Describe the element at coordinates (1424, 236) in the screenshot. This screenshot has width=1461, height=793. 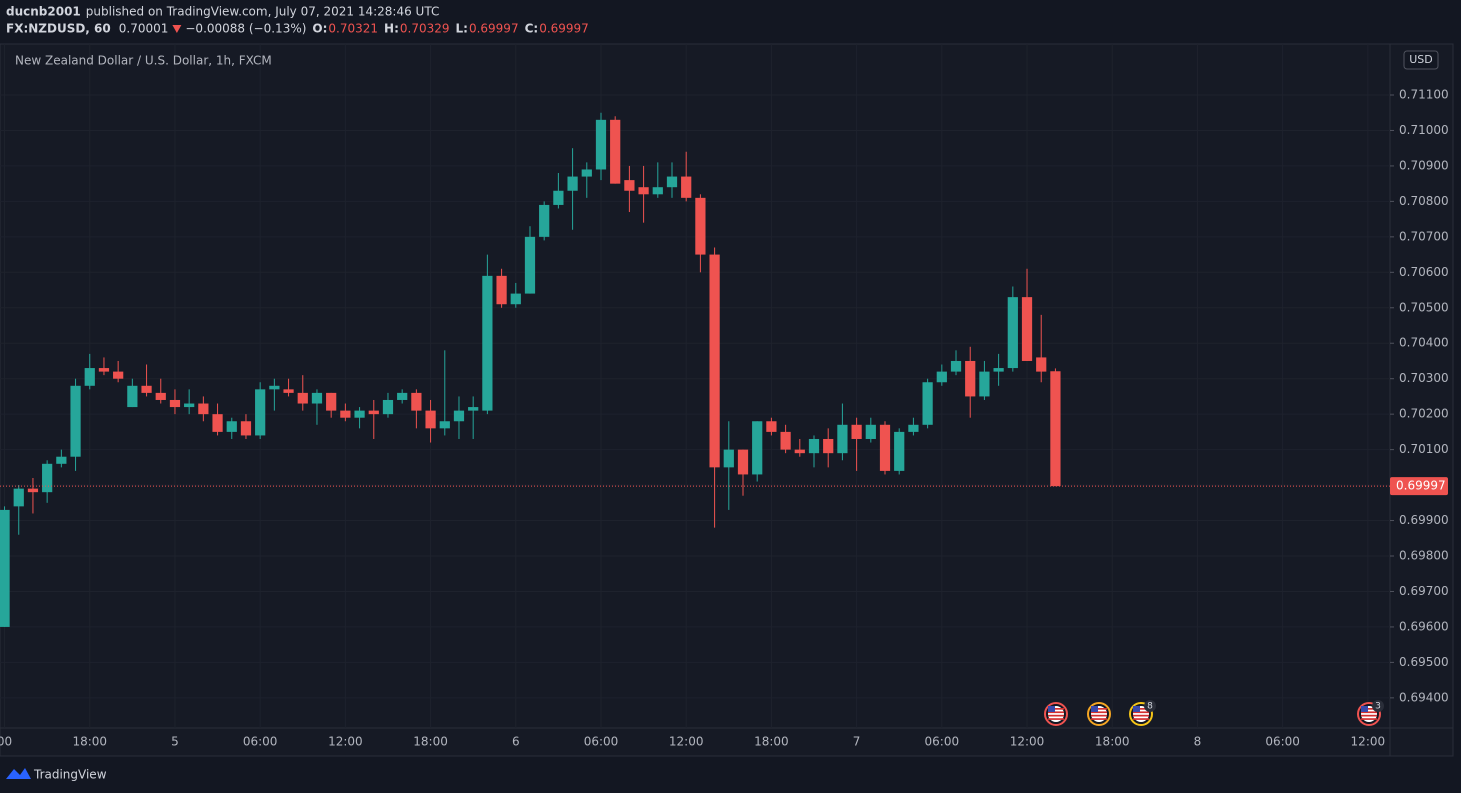
I see `y-tick-label: 0.70700` at that location.